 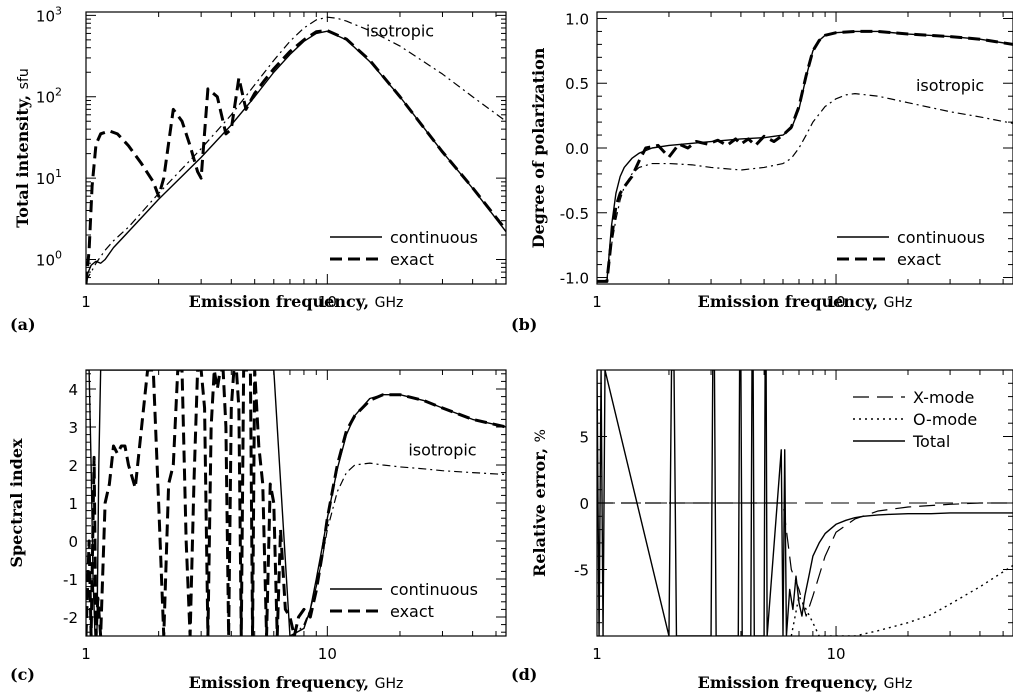 What do you see at coordinates (584, 438) in the screenshot?
I see `y-tick-label: 5` at bounding box center [584, 438].